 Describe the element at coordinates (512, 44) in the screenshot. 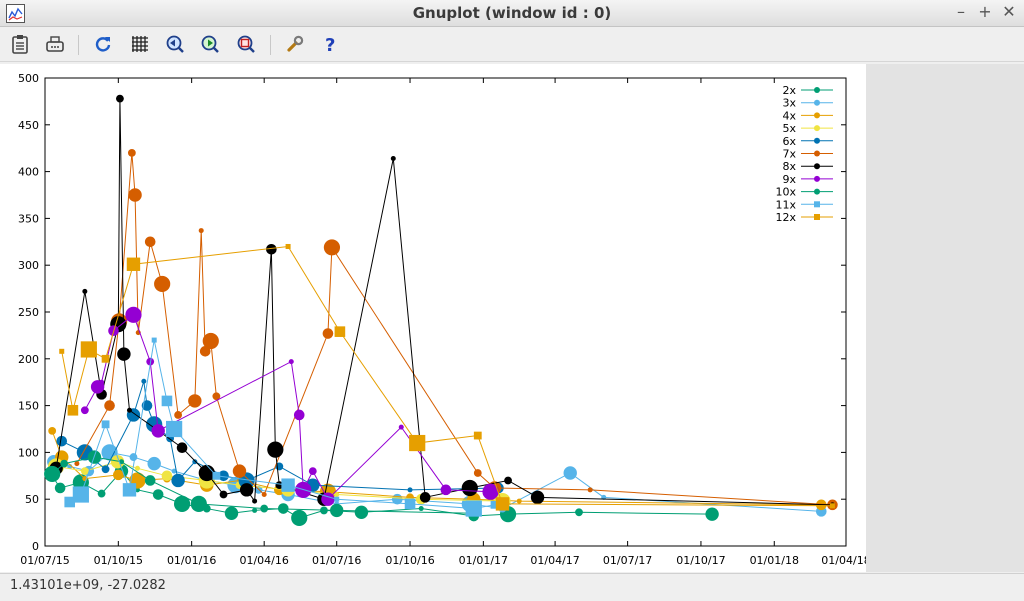

I see `toolbar: ?` at that location.